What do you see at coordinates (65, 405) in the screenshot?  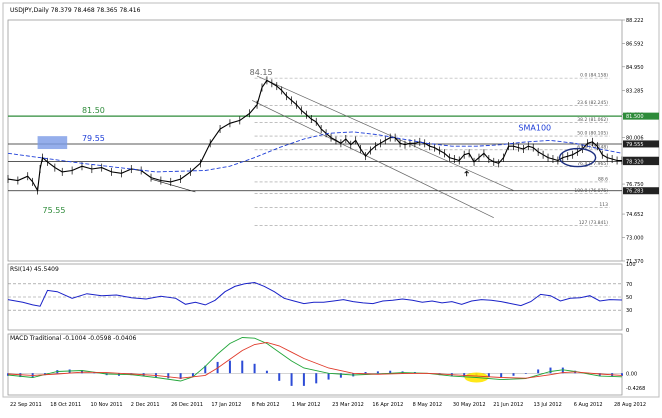 I see `date-label: 18 Oct 2011` at bounding box center [65, 405].